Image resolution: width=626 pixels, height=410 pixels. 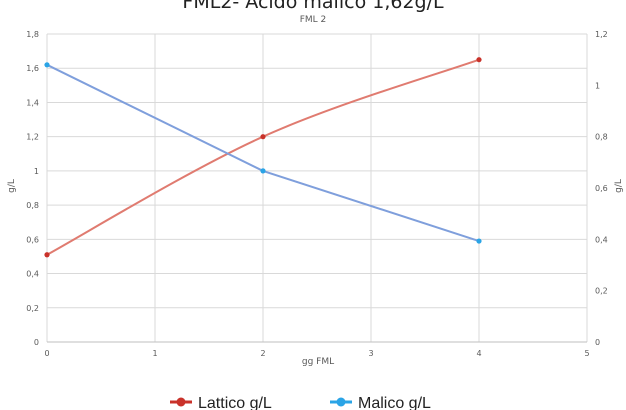 What do you see at coordinates (601, 188) in the screenshot?
I see `y2-tick-label-3: 0,6` at bounding box center [601, 188].